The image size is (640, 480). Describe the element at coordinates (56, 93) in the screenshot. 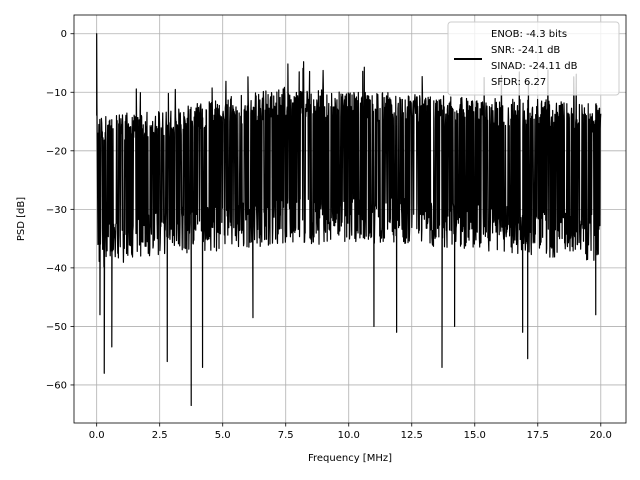

I see `y-tick-label: −10` at that location.